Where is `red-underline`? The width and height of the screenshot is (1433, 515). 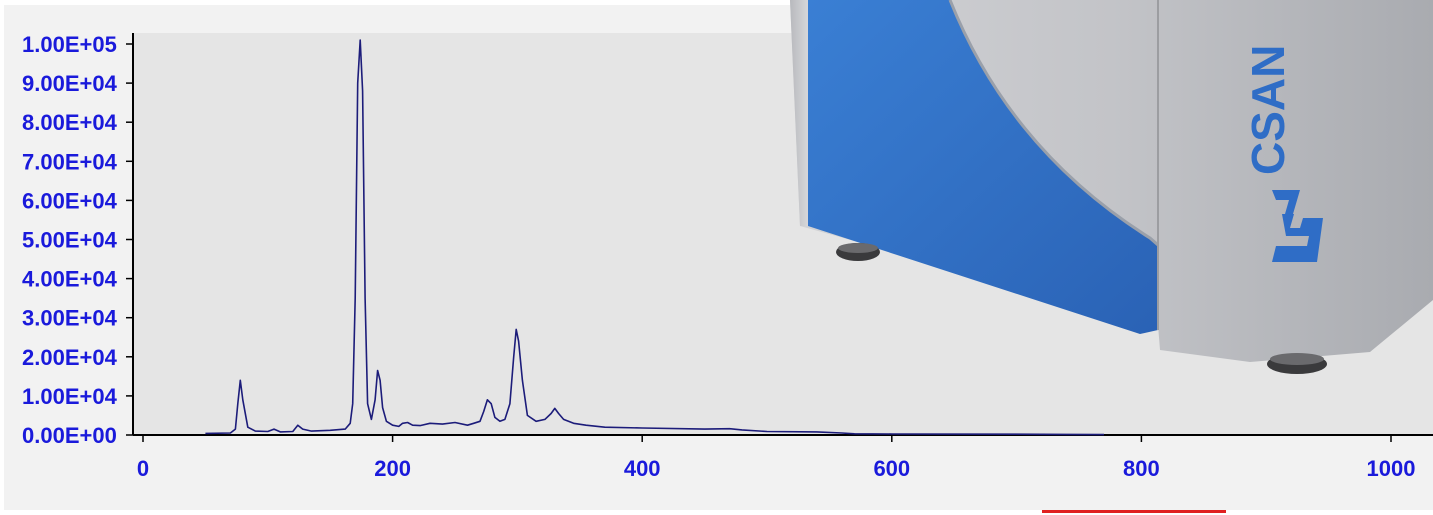 red-underline is located at coordinates (1134, 511).